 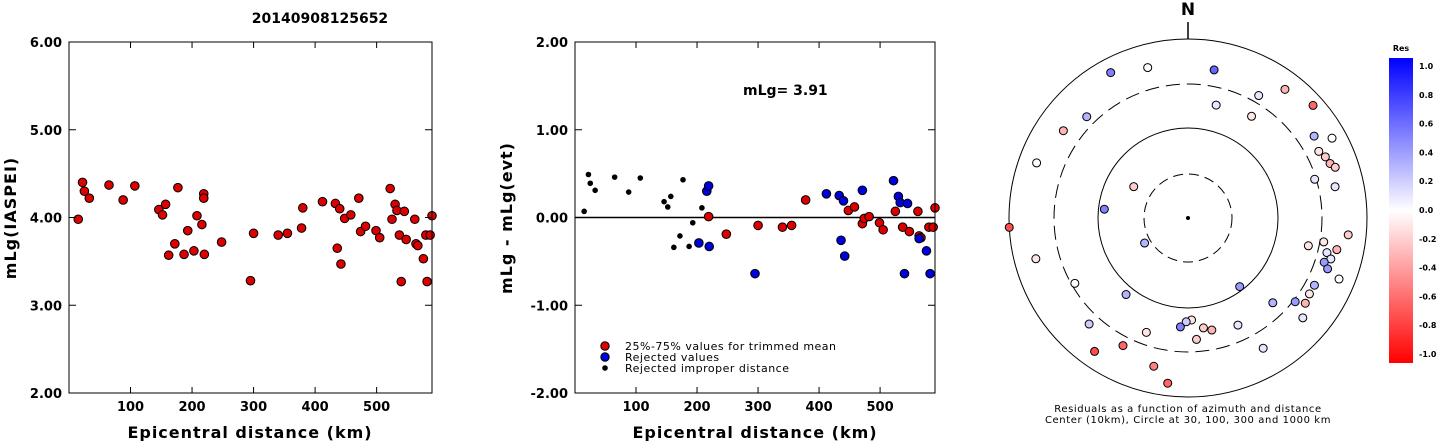 I want to click on circle-100km, so click(x=1188, y=218).